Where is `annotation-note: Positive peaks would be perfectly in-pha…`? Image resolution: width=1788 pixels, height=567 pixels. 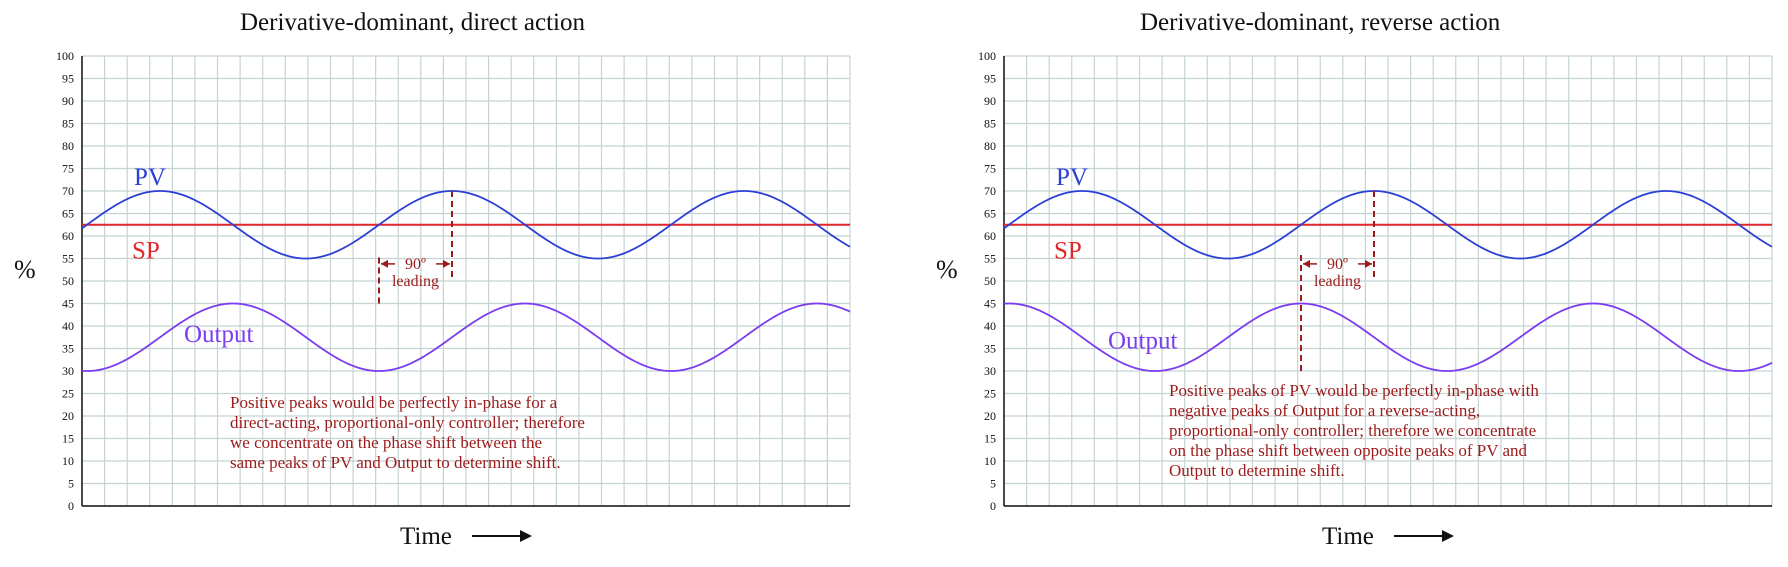 annotation-note: Positive peaks would be perfectly in-pha… is located at coordinates (407, 432).